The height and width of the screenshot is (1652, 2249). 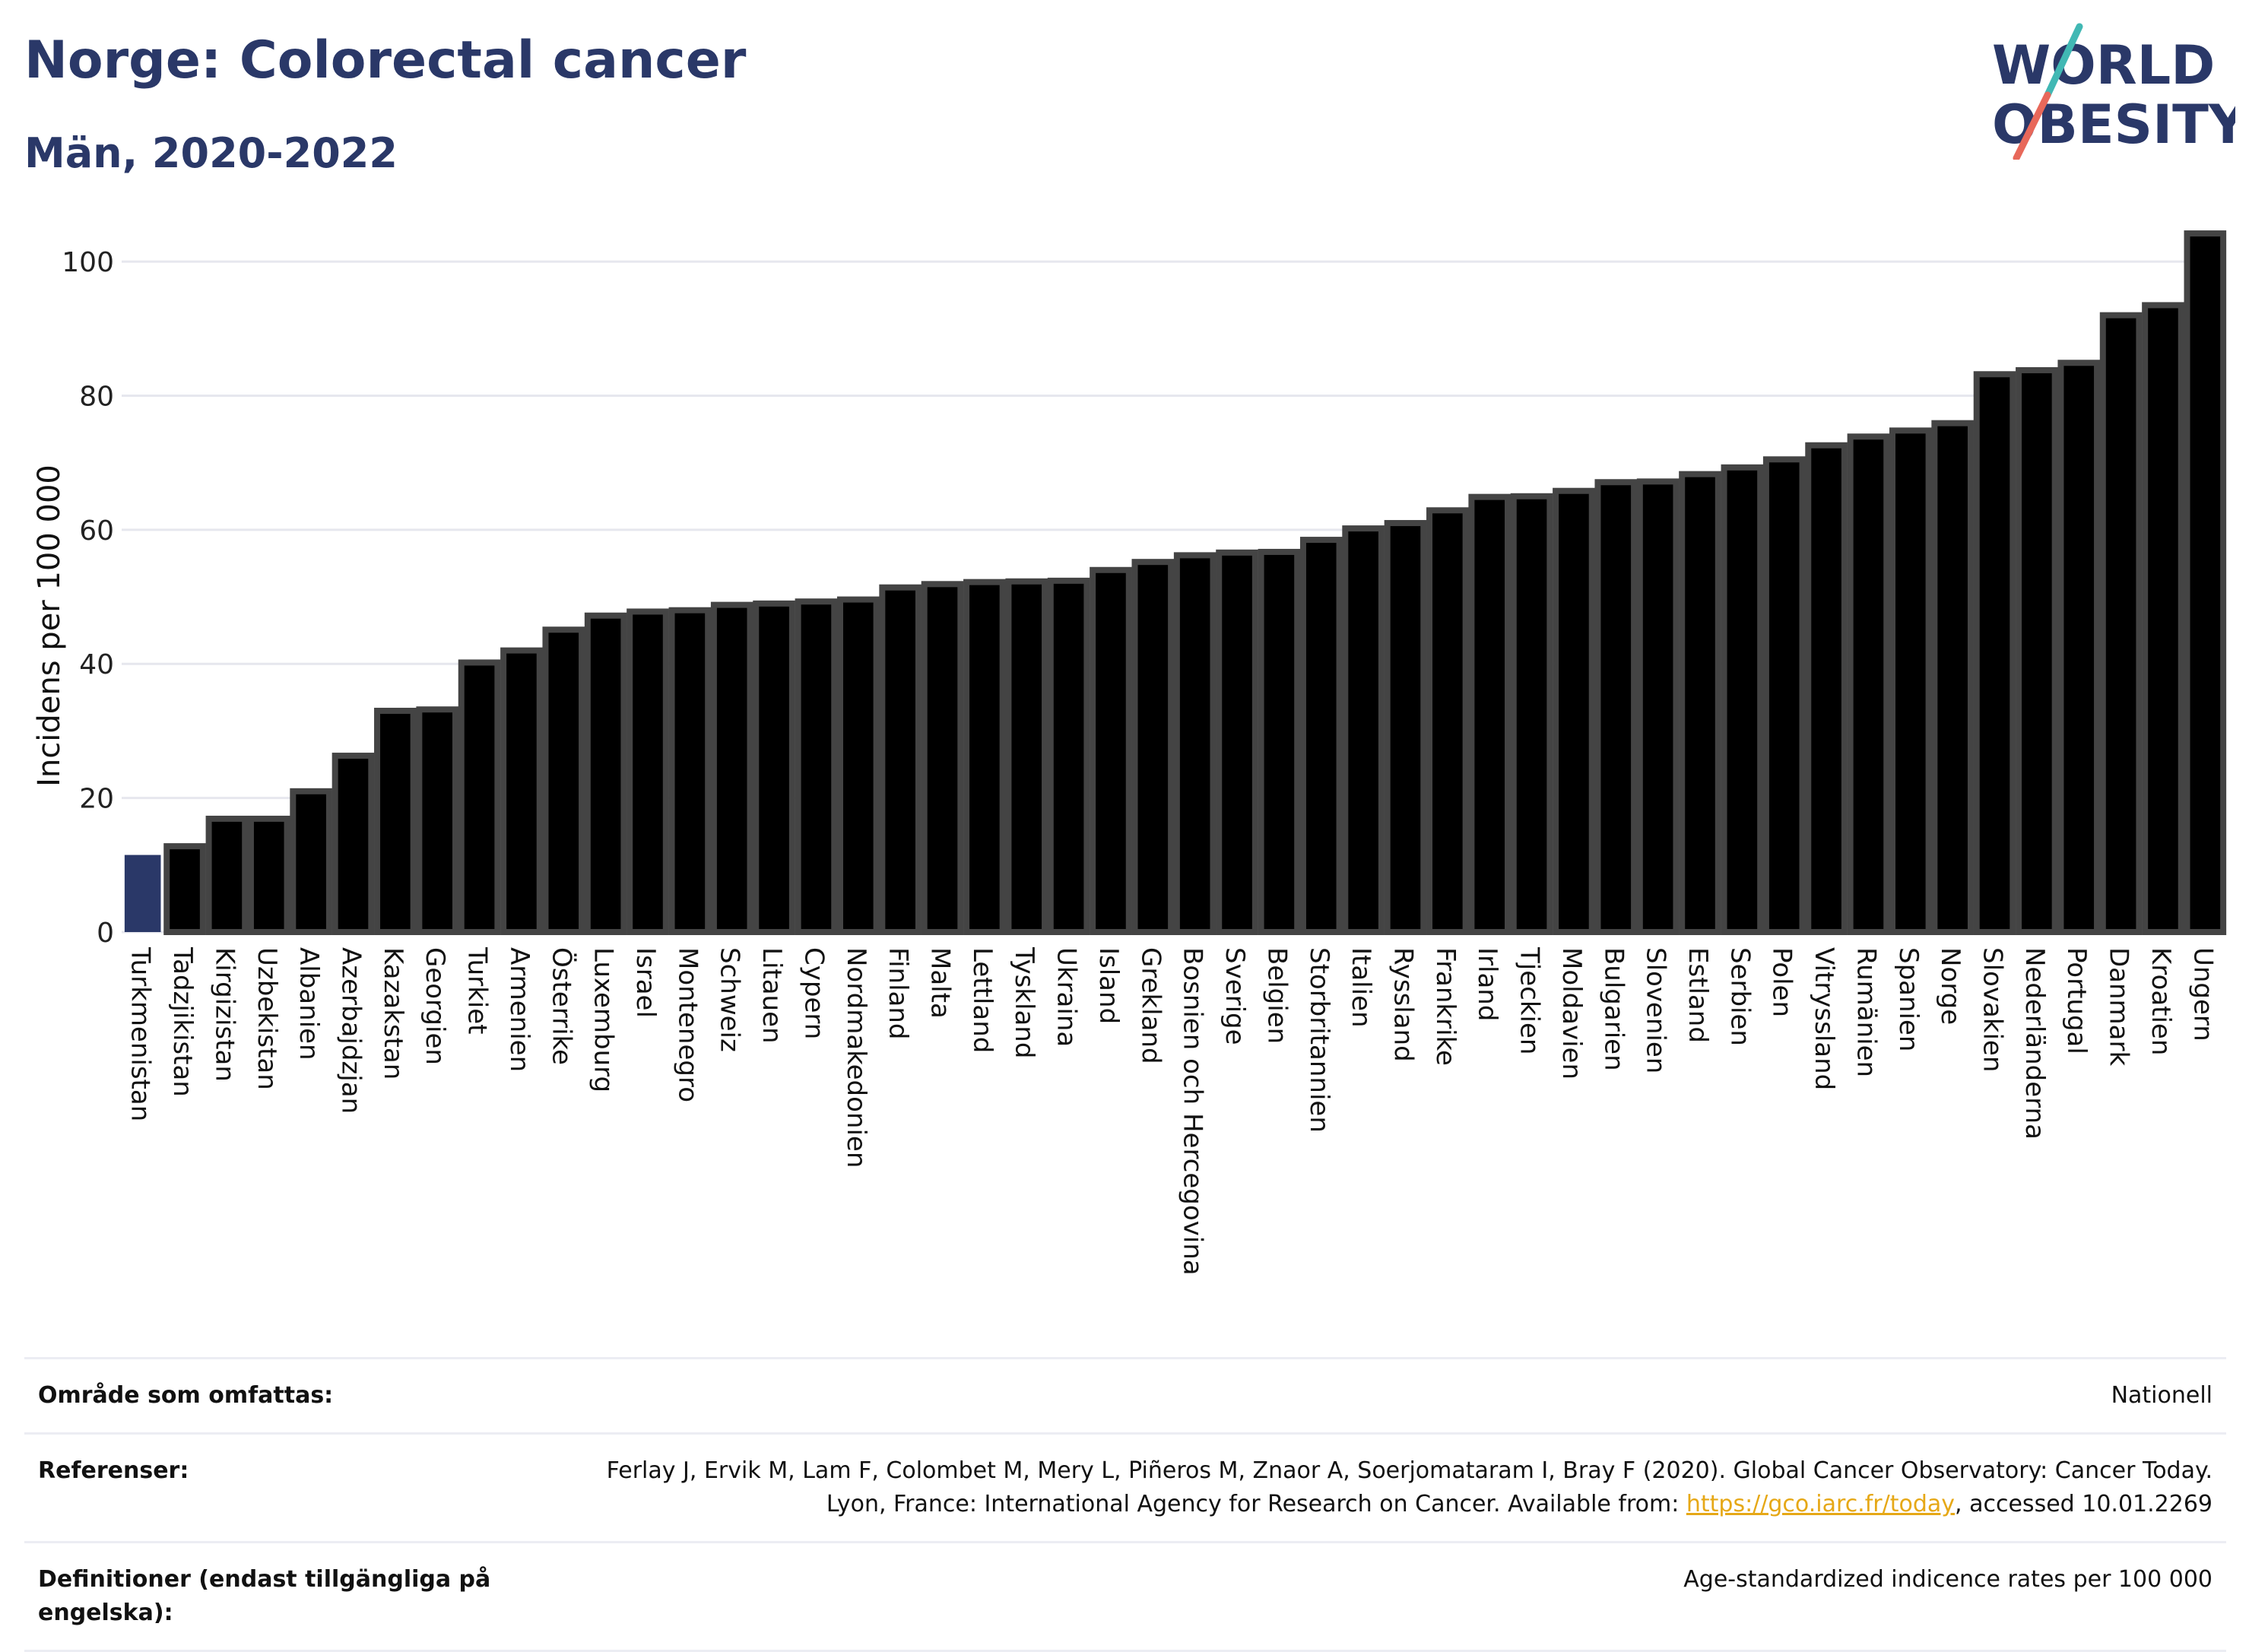 I want to click on x-category-label: Island, so click(x=1108, y=985).